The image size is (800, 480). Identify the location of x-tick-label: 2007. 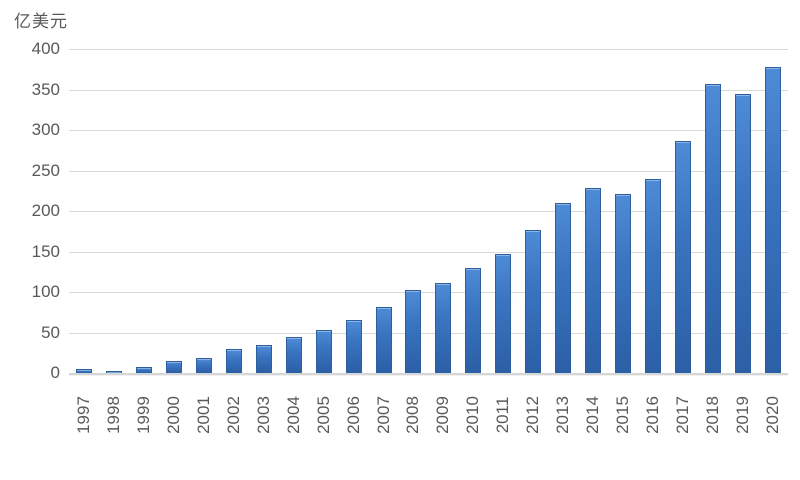
(383, 415).